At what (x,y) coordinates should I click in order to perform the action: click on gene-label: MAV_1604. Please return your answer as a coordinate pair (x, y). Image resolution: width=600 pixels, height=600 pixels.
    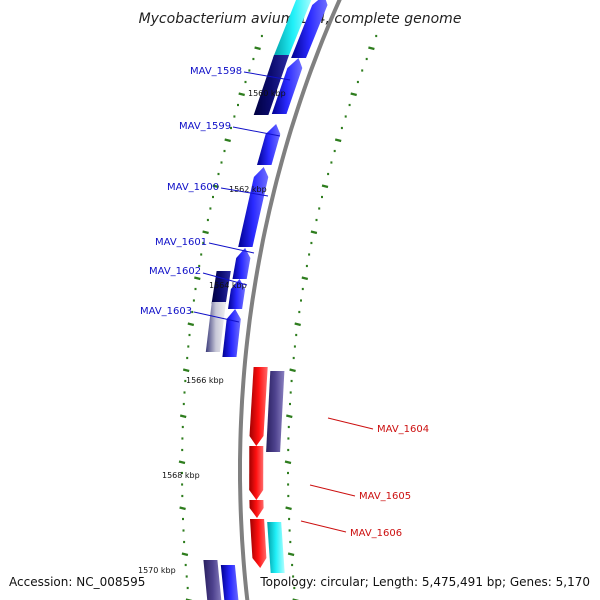
    Looking at the image, I should click on (403, 429).